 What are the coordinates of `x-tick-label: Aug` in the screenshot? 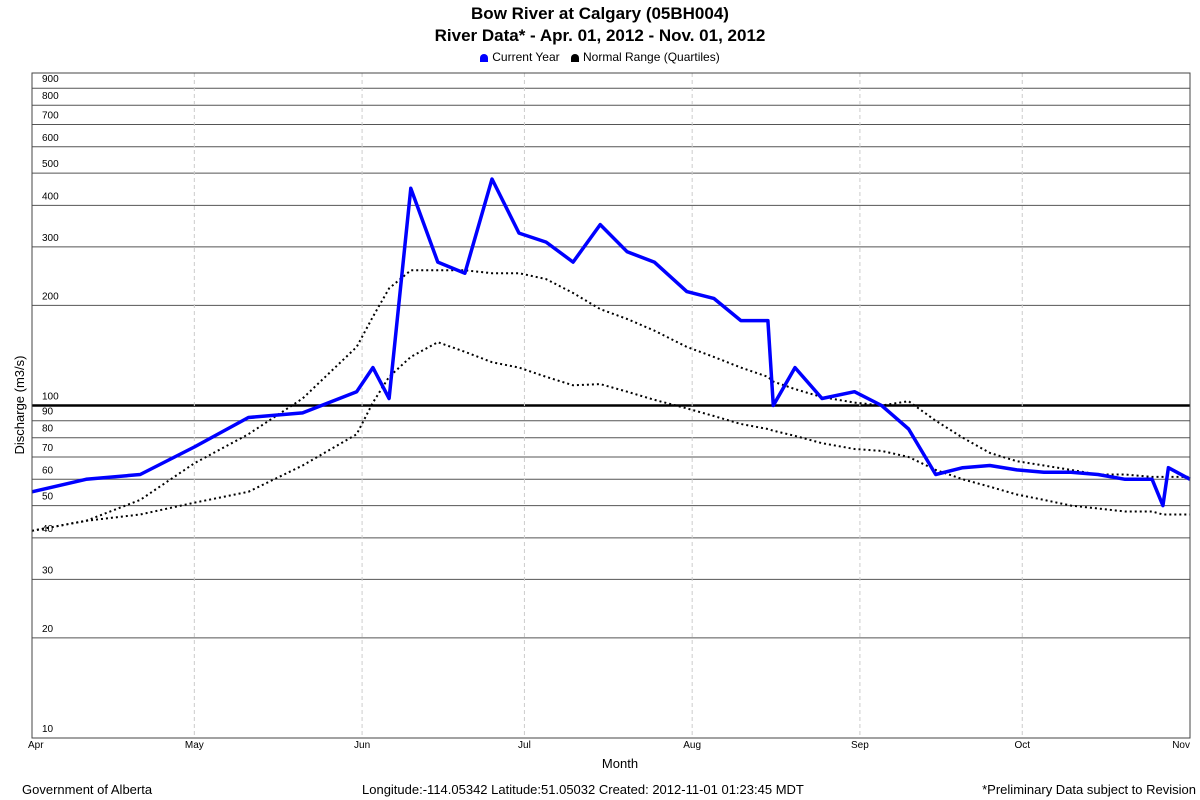 It's located at (692, 745).